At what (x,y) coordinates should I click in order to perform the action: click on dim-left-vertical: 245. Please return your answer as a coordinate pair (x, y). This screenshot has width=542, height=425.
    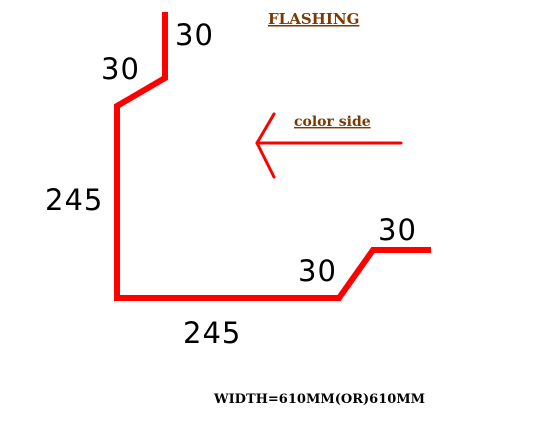
    Looking at the image, I should click on (74, 200).